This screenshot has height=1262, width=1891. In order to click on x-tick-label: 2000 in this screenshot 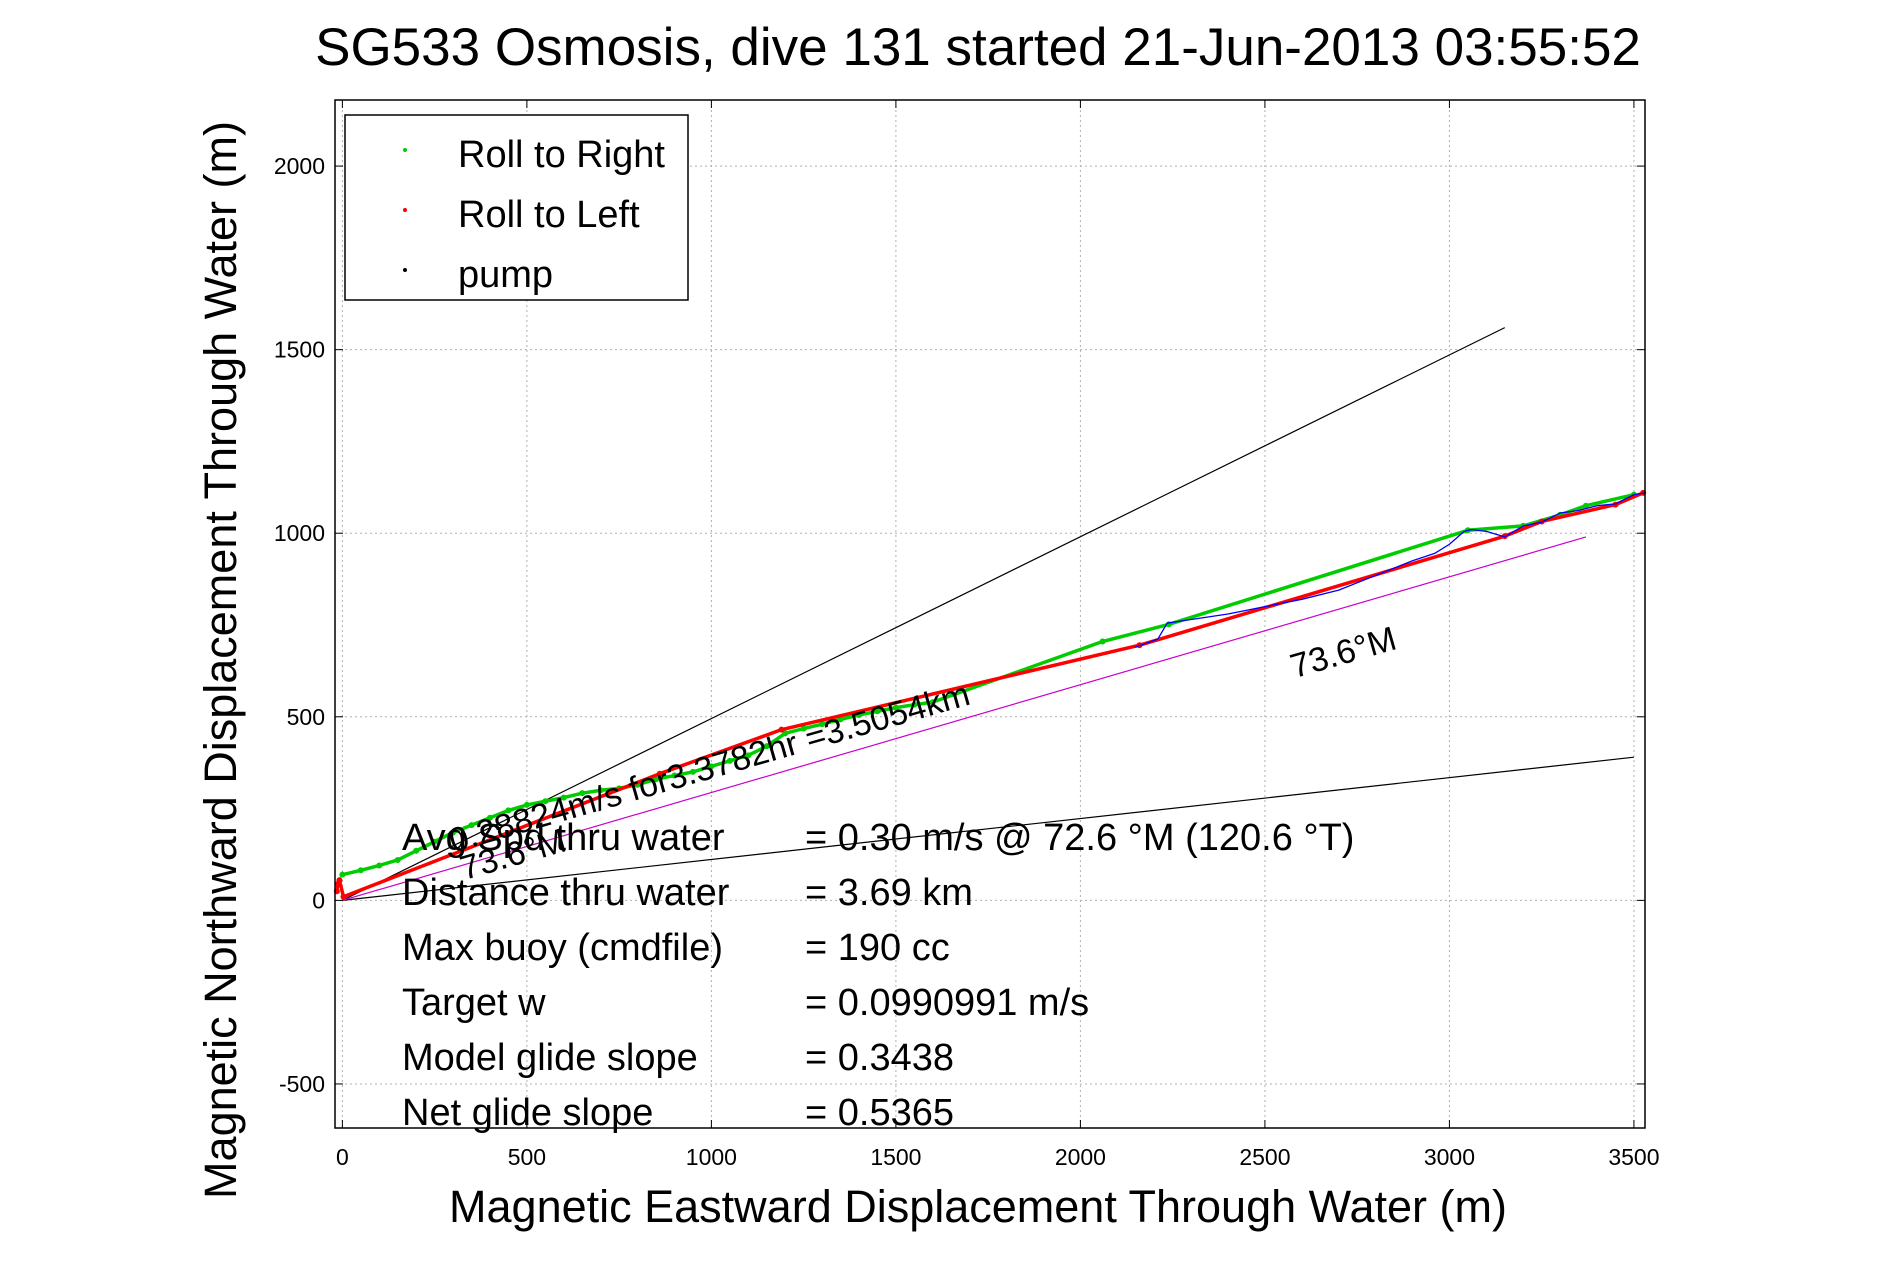, I will do `click(1080, 1157)`.